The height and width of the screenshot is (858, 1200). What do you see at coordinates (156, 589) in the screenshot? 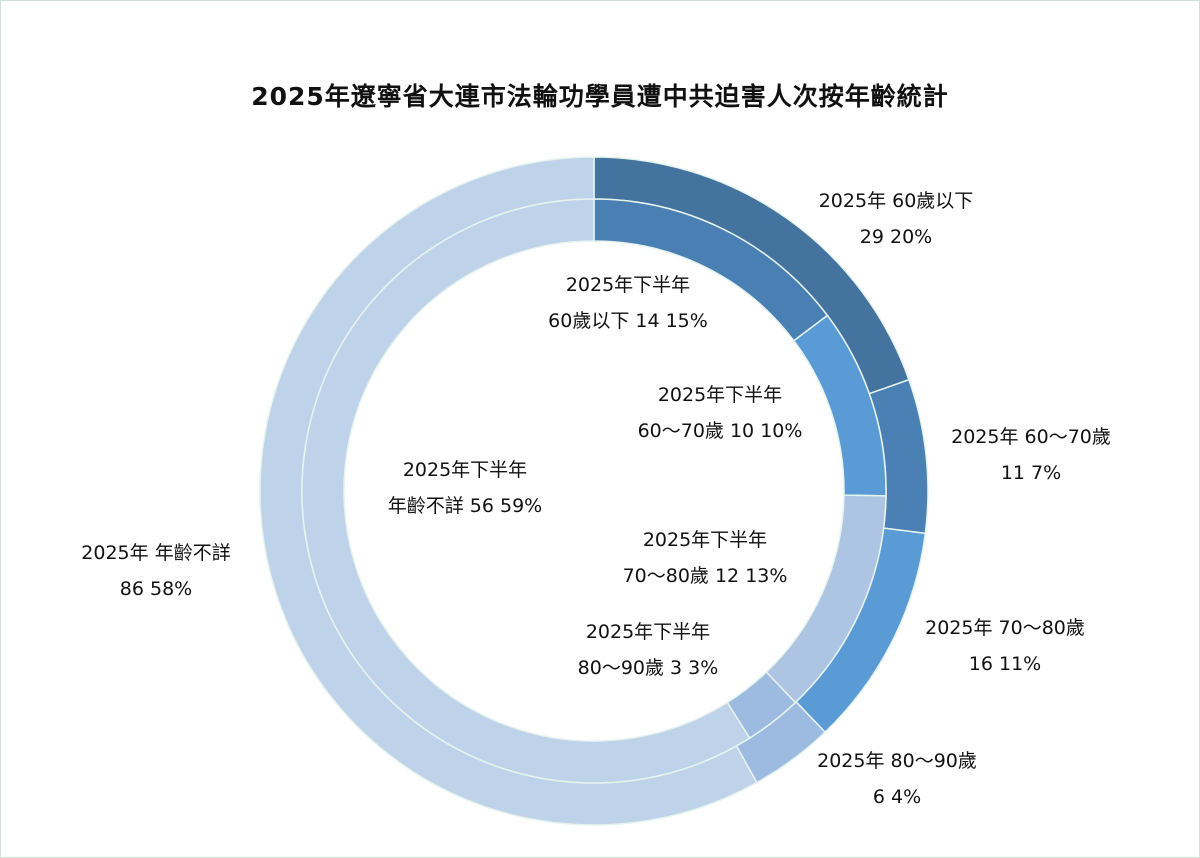
I see `label-line: 86 58%` at bounding box center [156, 589].